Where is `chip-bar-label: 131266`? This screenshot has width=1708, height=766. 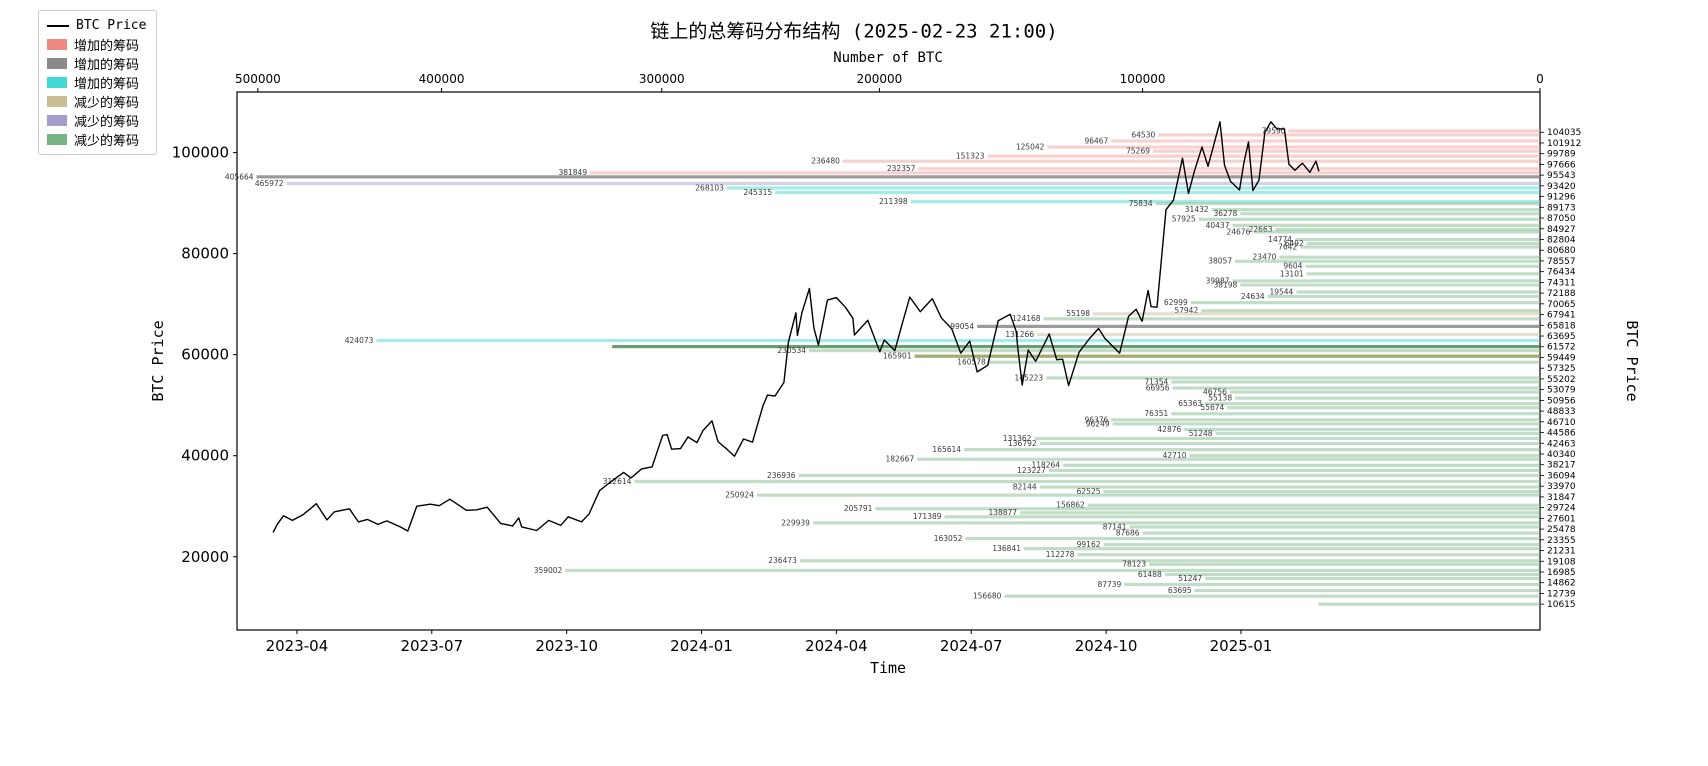 chip-bar-label: 131266 is located at coordinates (1019, 334).